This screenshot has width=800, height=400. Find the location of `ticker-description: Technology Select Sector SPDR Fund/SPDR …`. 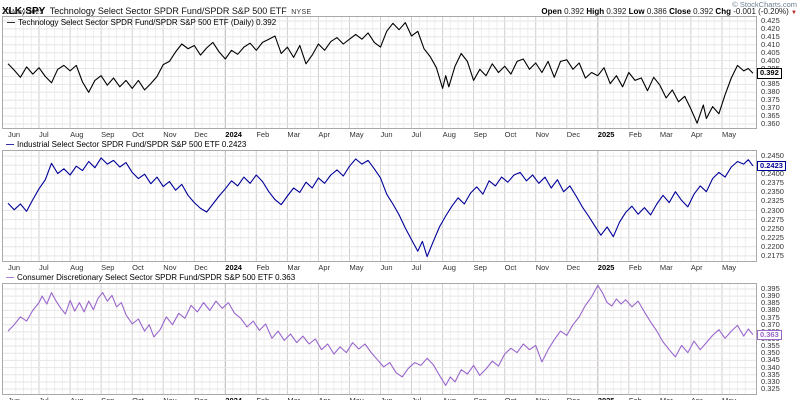

ticker-description: Technology Select Sector SPDR Fund/SPDR … is located at coordinates (168, 11).